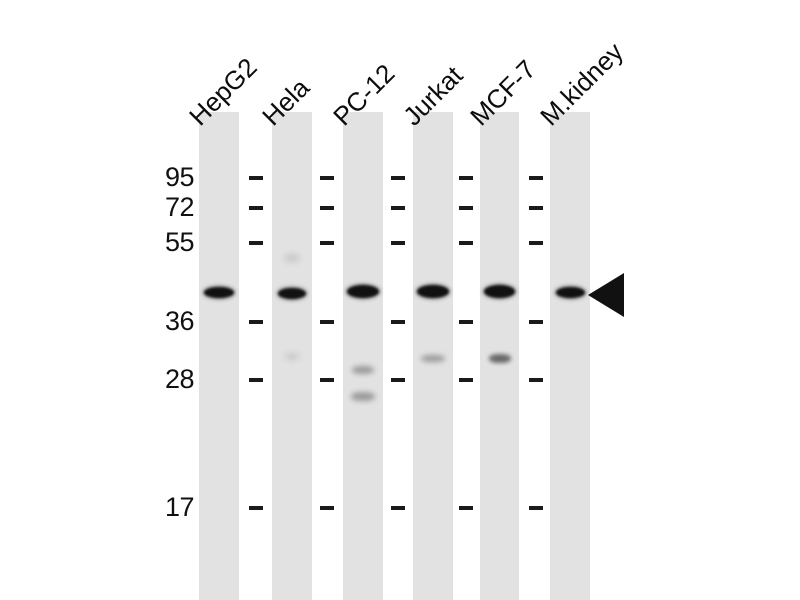 The image size is (800, 600). Describe the element at coordinates (292, 293) in the screenshot. I see `band-hela-target-band` at that location.